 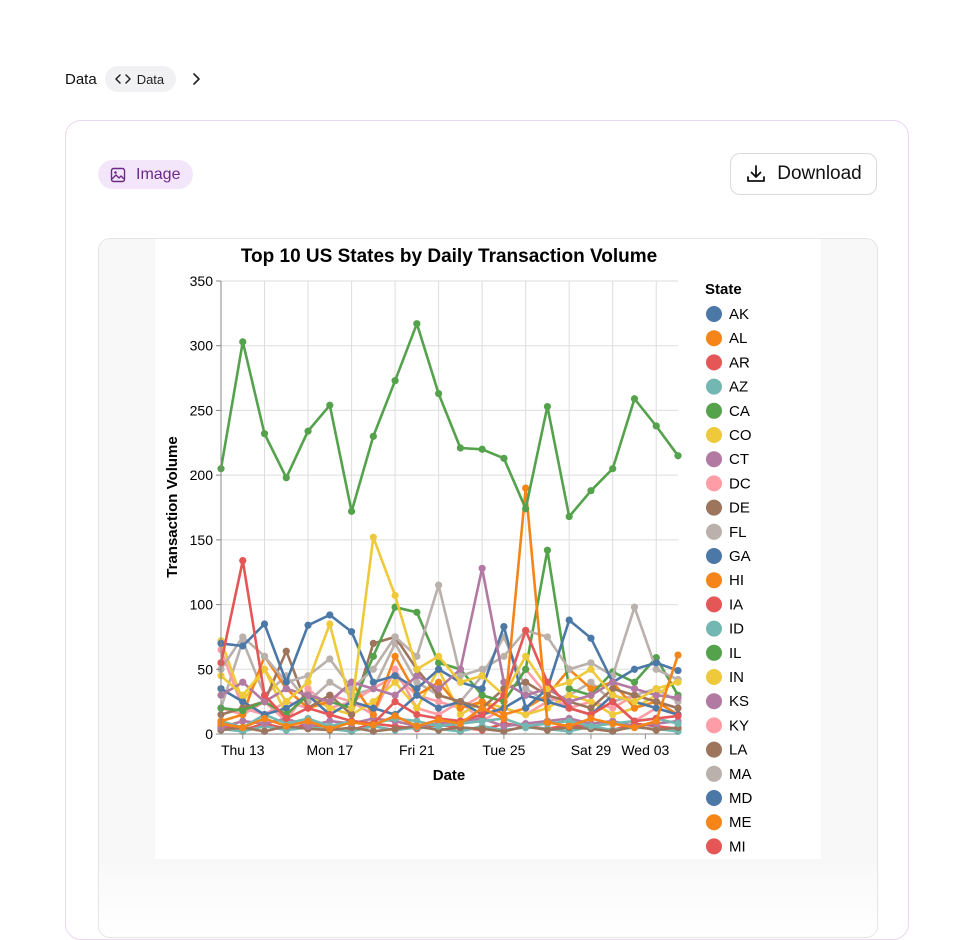 I want to click on series-line-de, so click(x=449, y=728).